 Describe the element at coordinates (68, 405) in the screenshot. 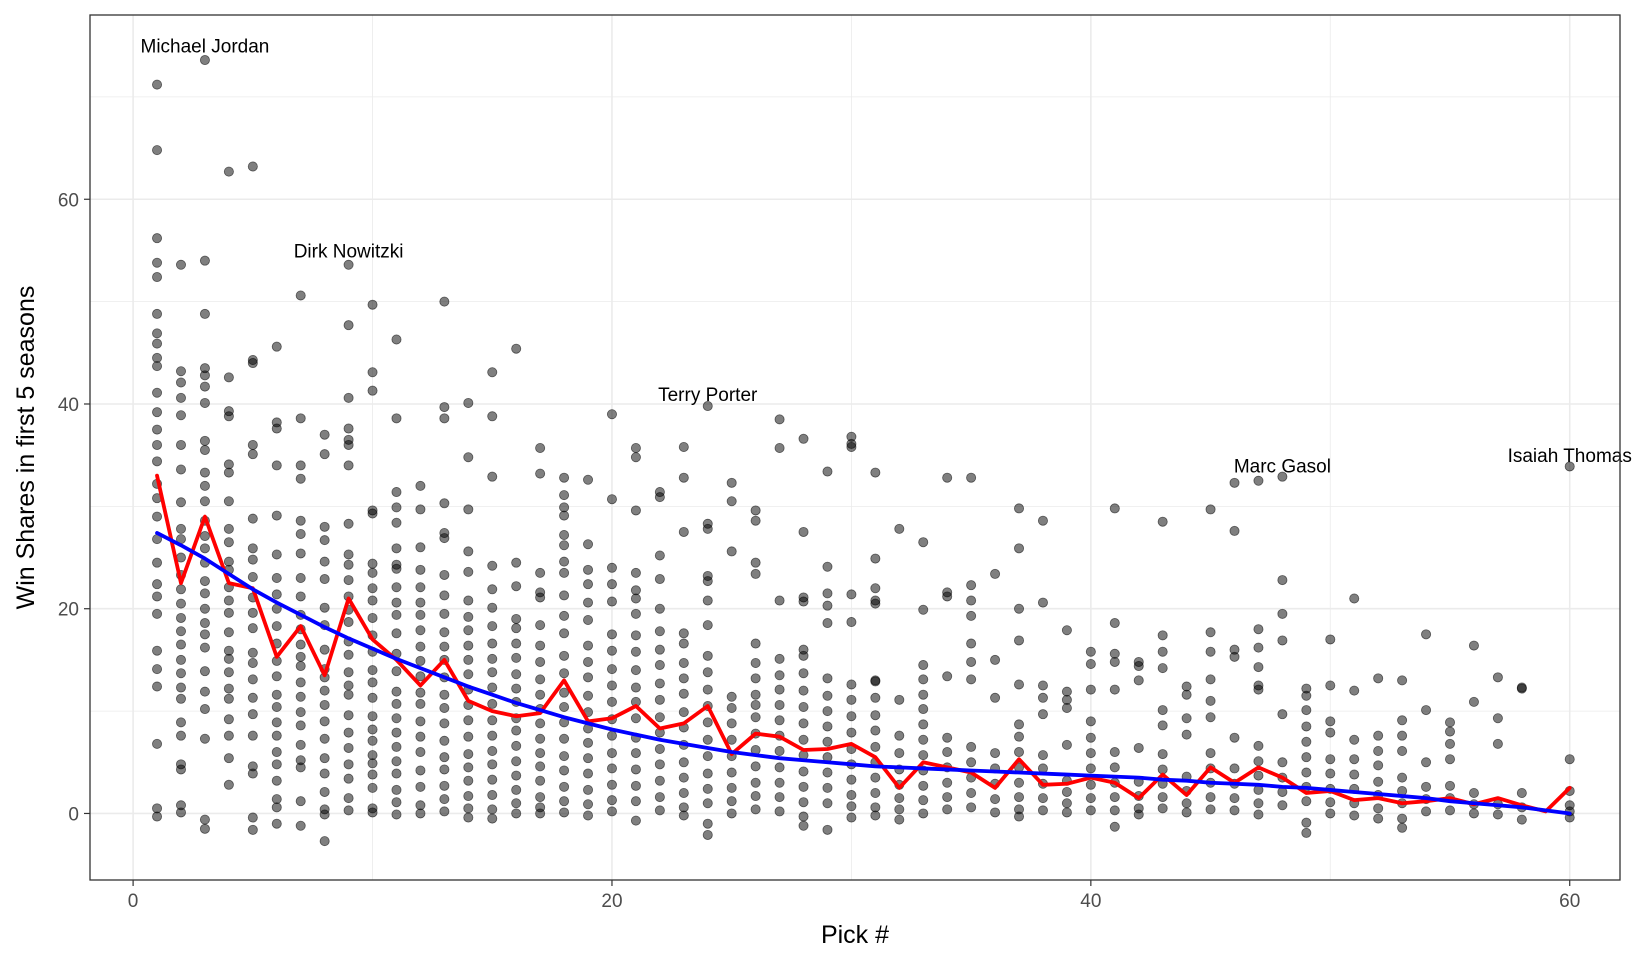

I see `y-tick-label: 40` at that location.